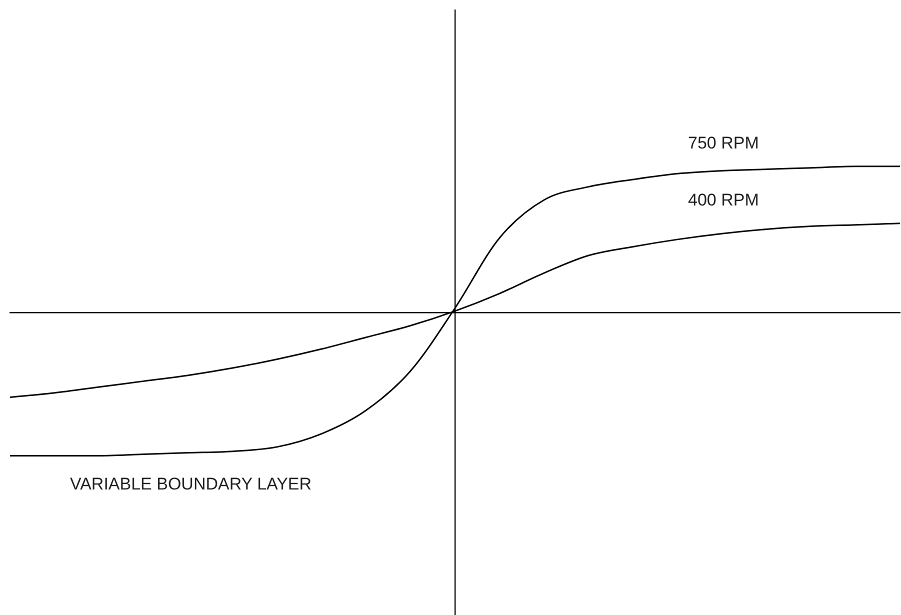 This screenshot has height=615, width=901. I want to click on series-label: 400 RPM, so click(723, 200).